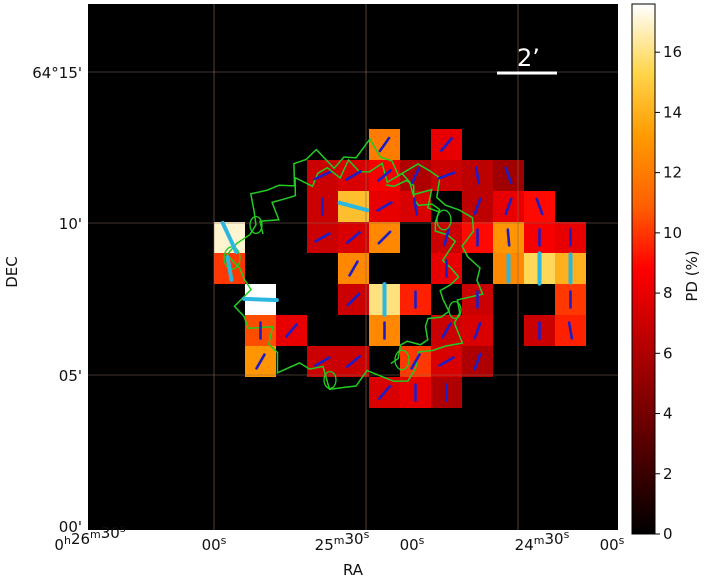 The image size is (706, 580). What do you see at coordinates (668, 414) in the screenshot?
I see `colorbar-tick-label: 4` at bounding box center [668, 414].